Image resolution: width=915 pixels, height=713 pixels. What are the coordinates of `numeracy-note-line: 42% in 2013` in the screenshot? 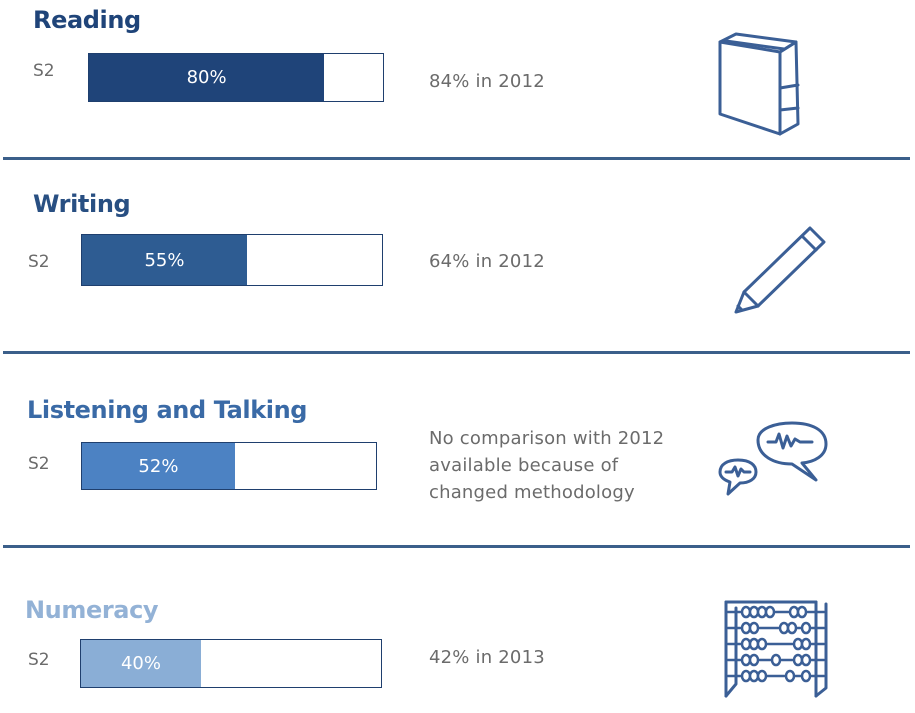 It's located at (487, 657).